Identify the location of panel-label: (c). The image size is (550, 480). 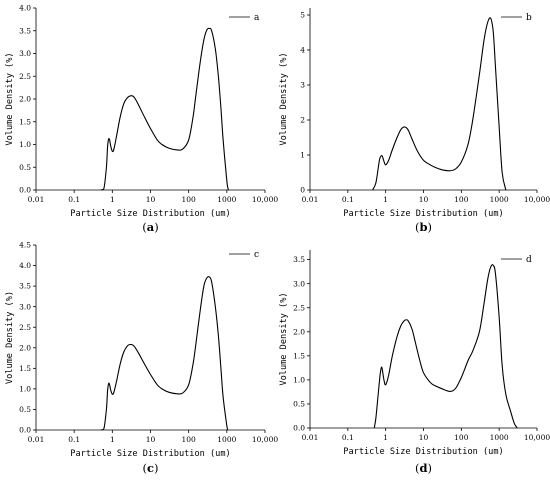
(150, 468).